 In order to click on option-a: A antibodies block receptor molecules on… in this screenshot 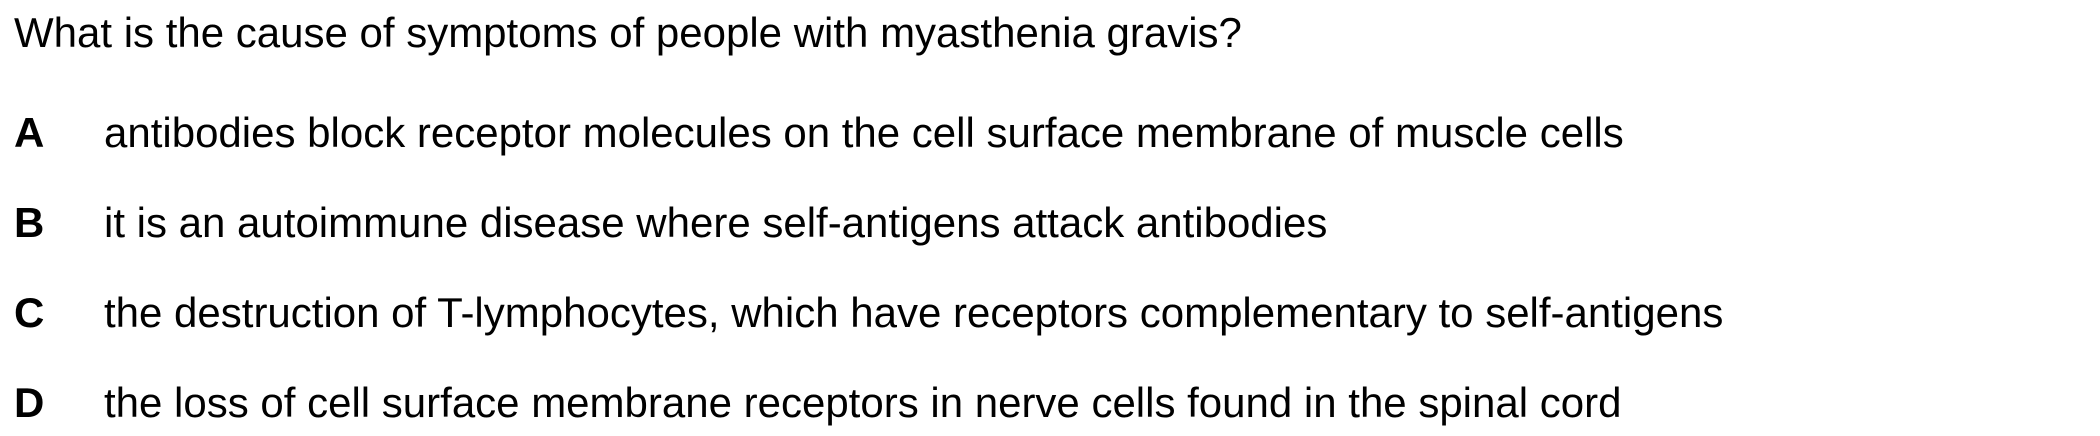, I will do `click(1050, 133)`.